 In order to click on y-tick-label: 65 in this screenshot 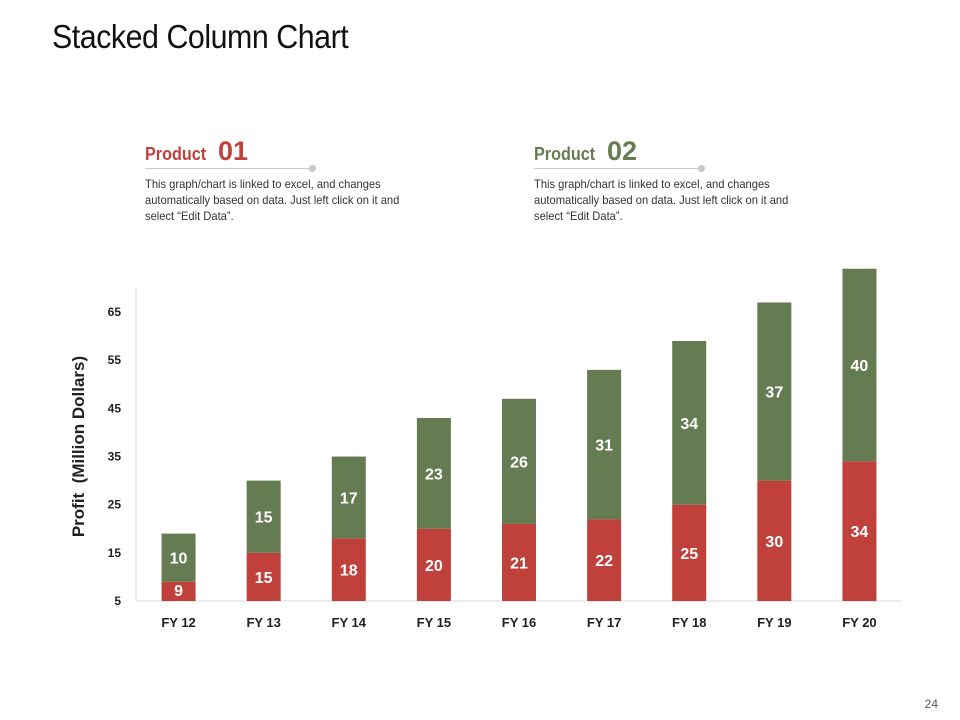, I will do `click(115, 312)`.